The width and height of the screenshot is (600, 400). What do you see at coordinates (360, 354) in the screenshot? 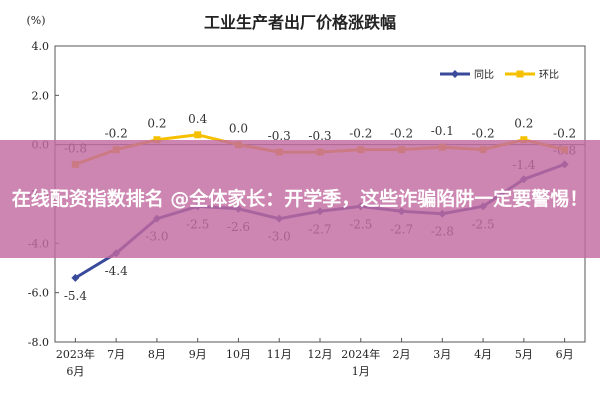
I see `x-tick-label: 2024年` at bounding box center [360, 354].